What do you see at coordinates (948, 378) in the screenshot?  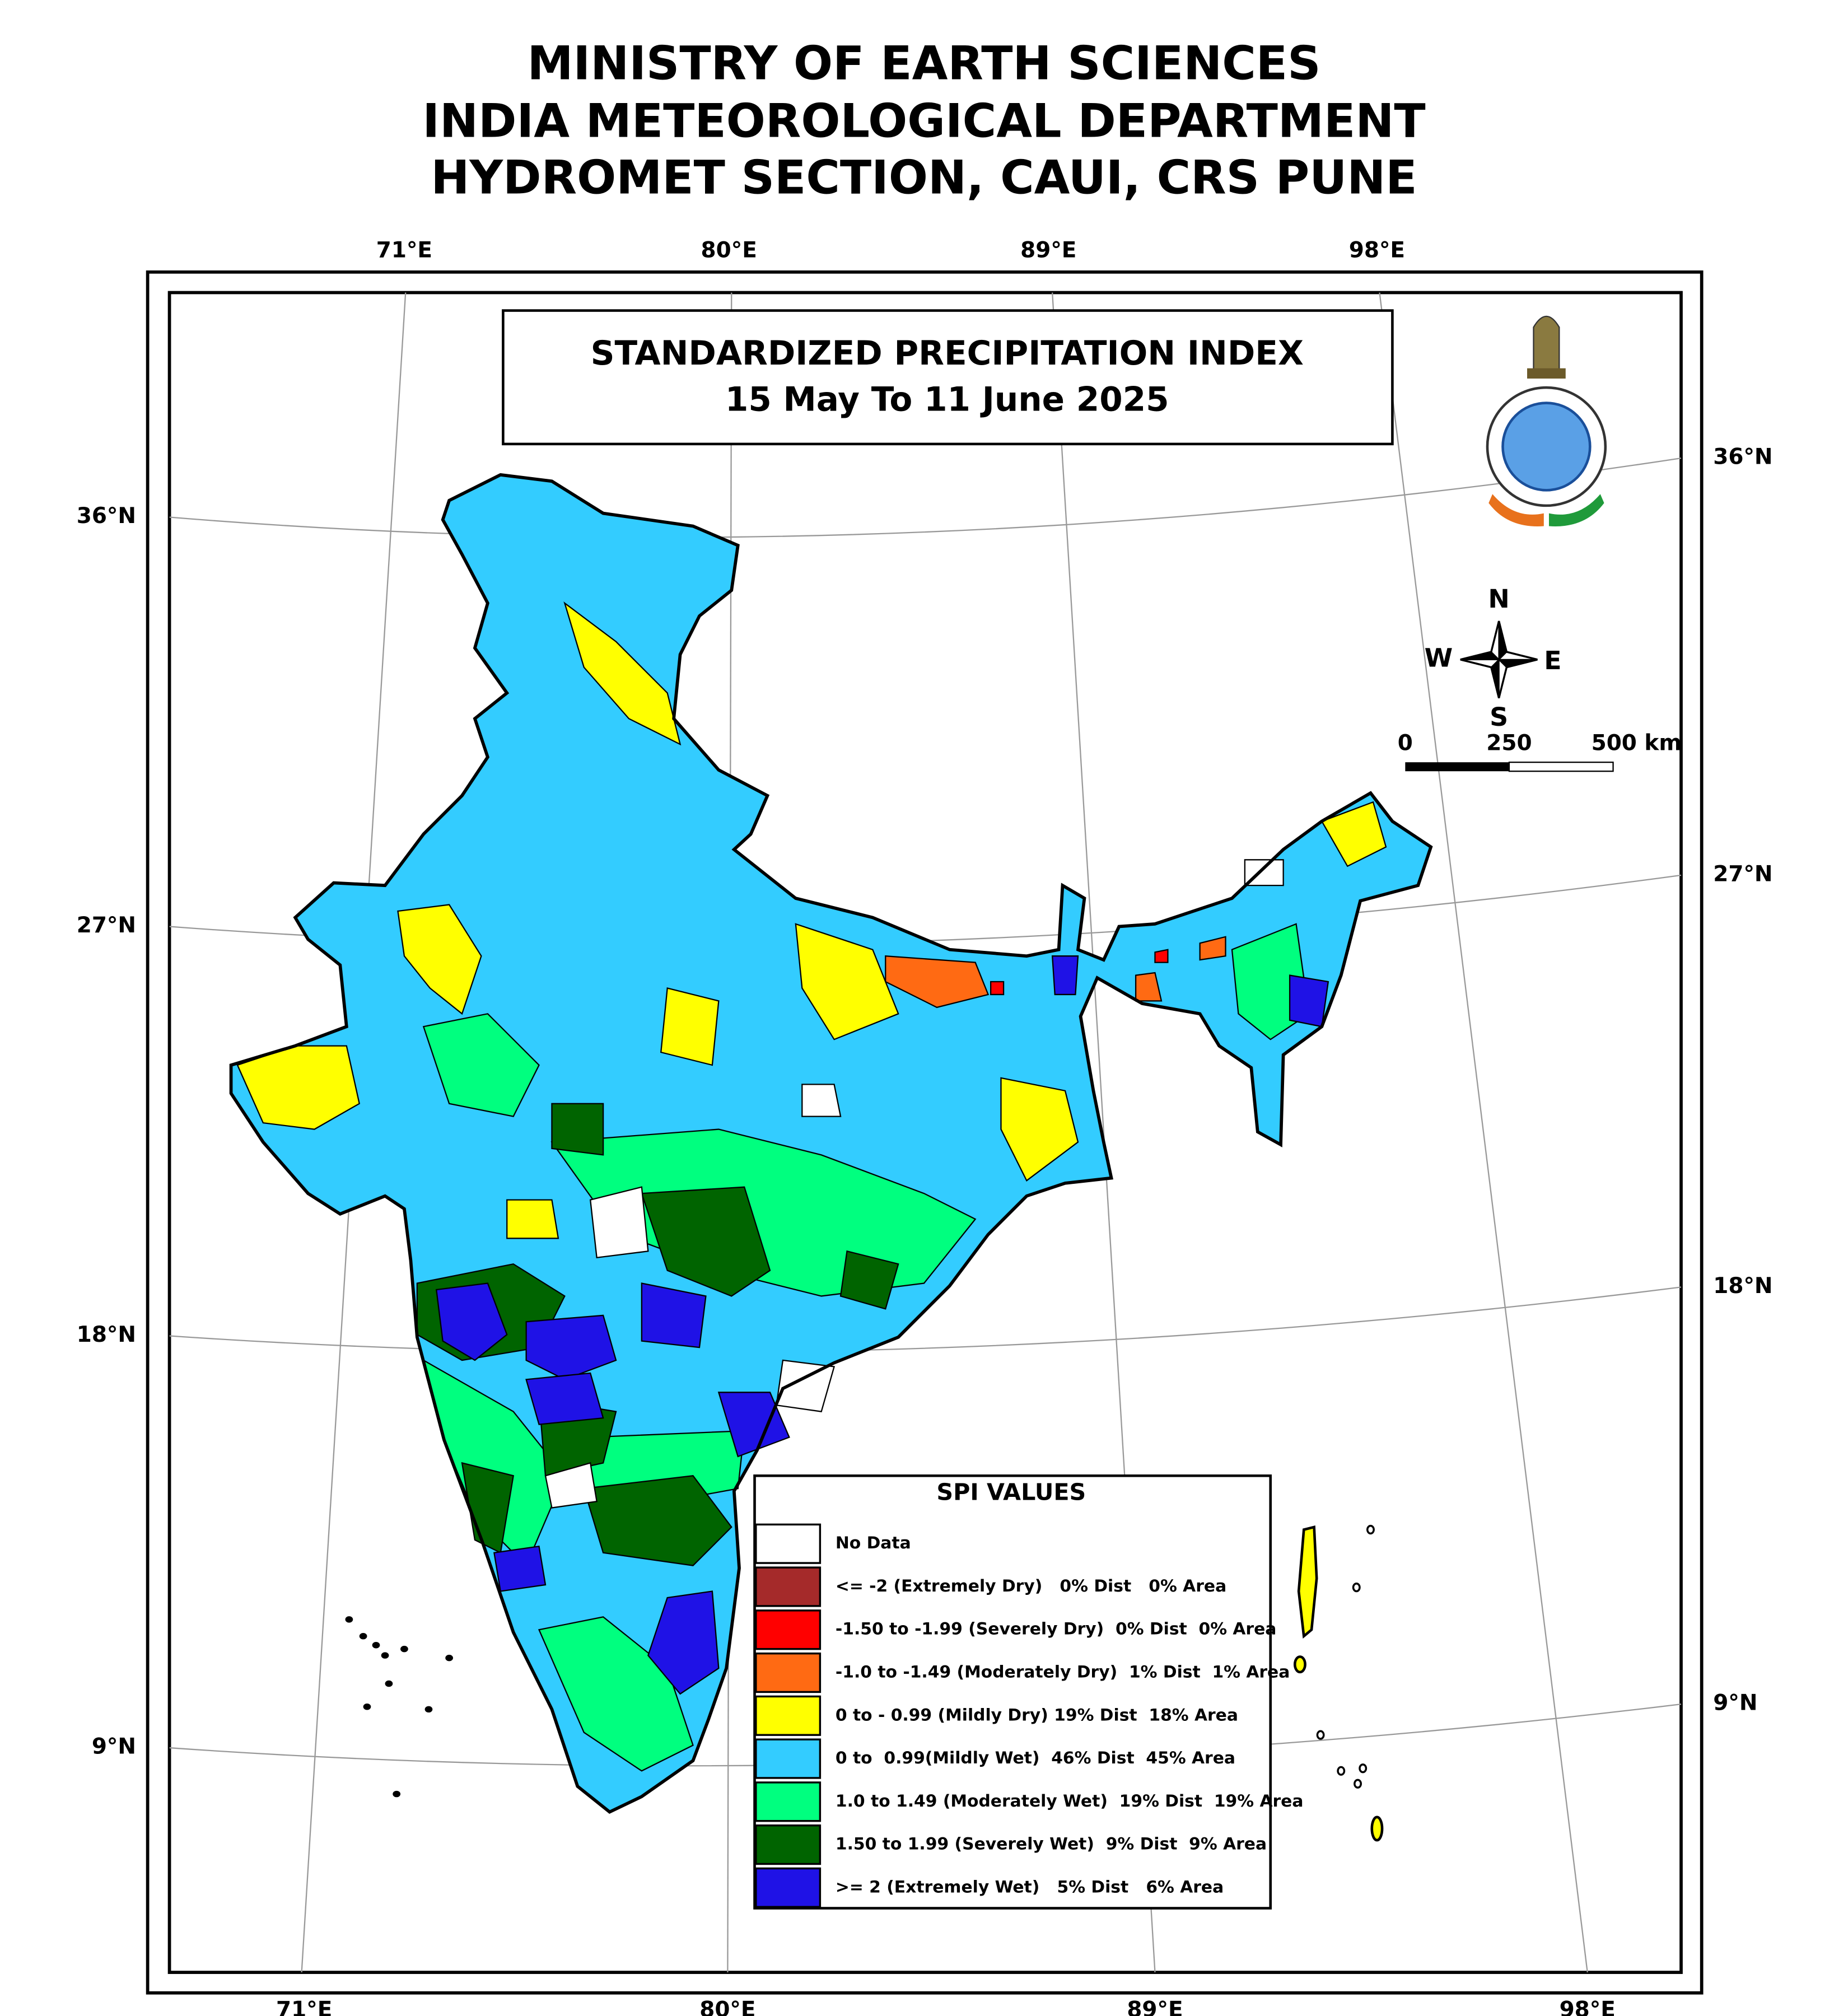 I see `title-box` at bounding box center [948, 378].